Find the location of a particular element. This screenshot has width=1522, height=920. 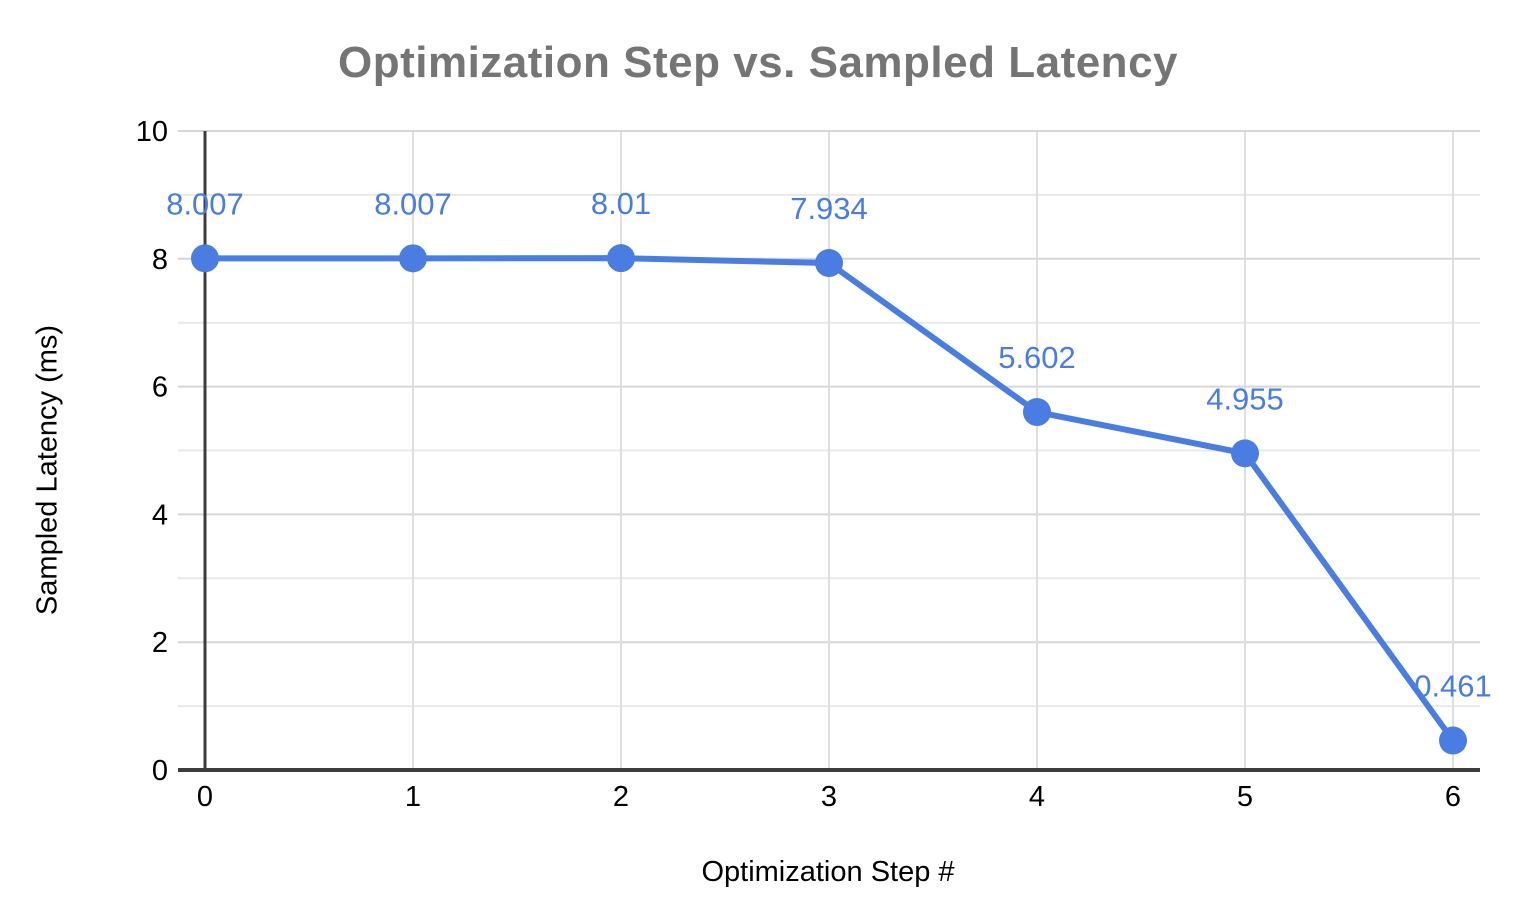

x-axis-title: Optimization Step # is located at coordinates (828, 872).